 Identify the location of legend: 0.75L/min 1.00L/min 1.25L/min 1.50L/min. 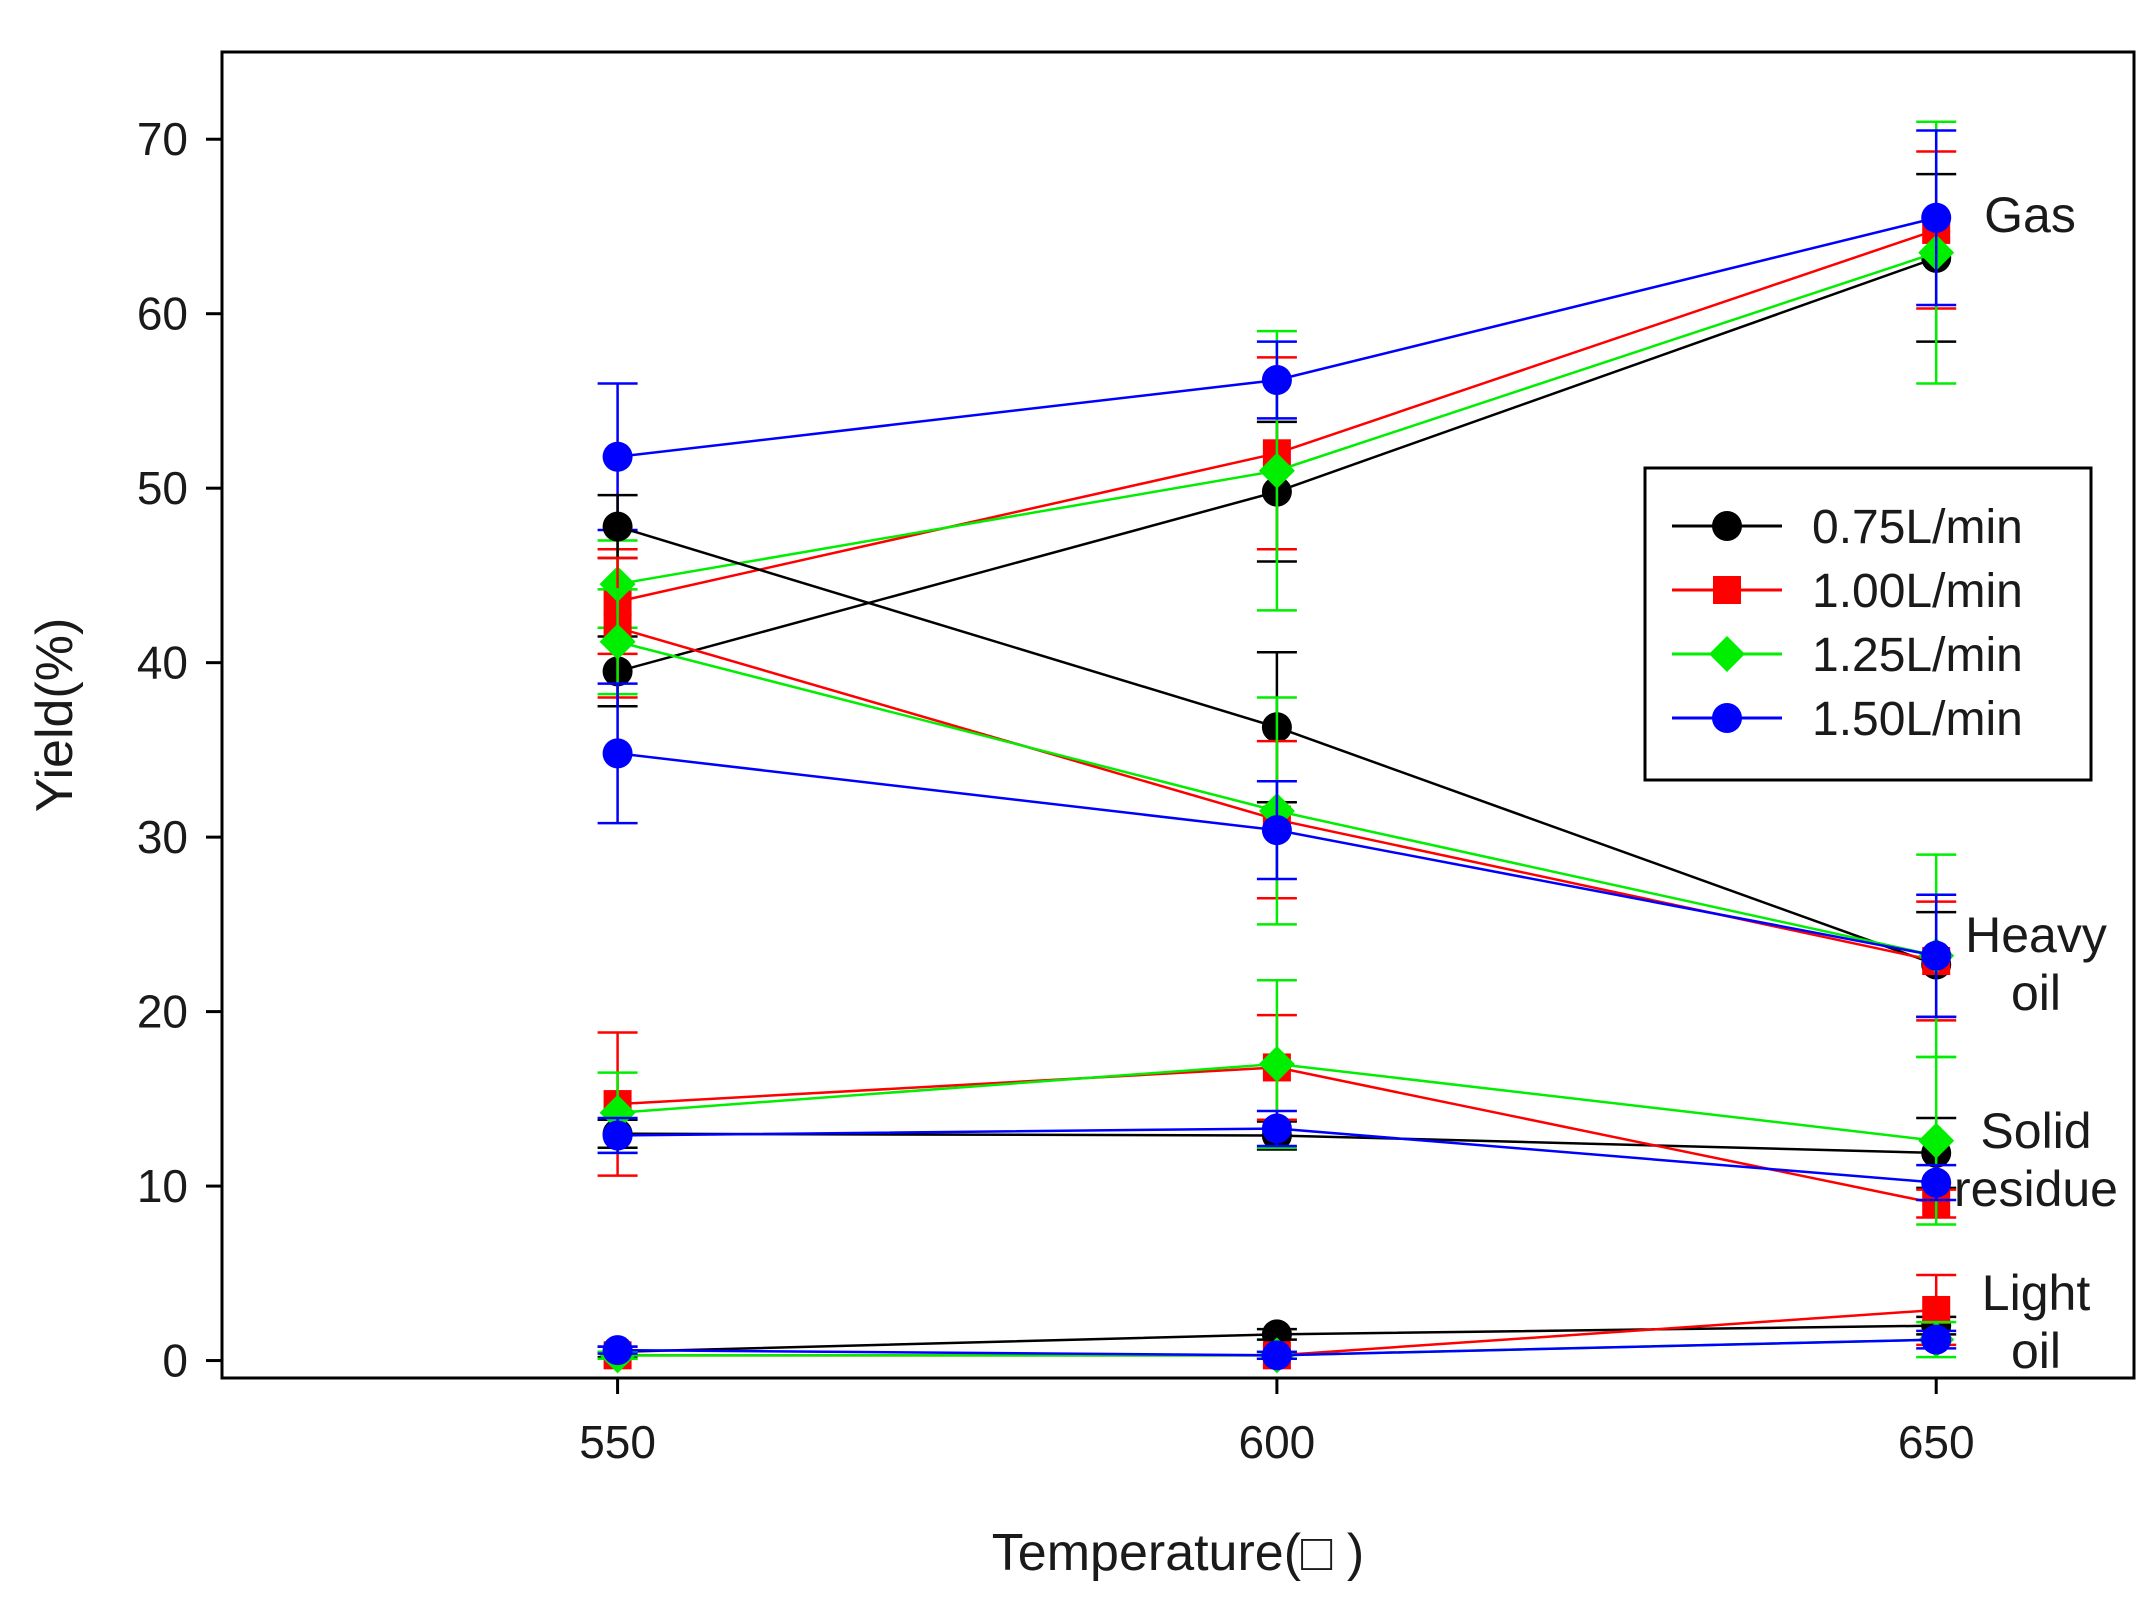
(1868, 624).